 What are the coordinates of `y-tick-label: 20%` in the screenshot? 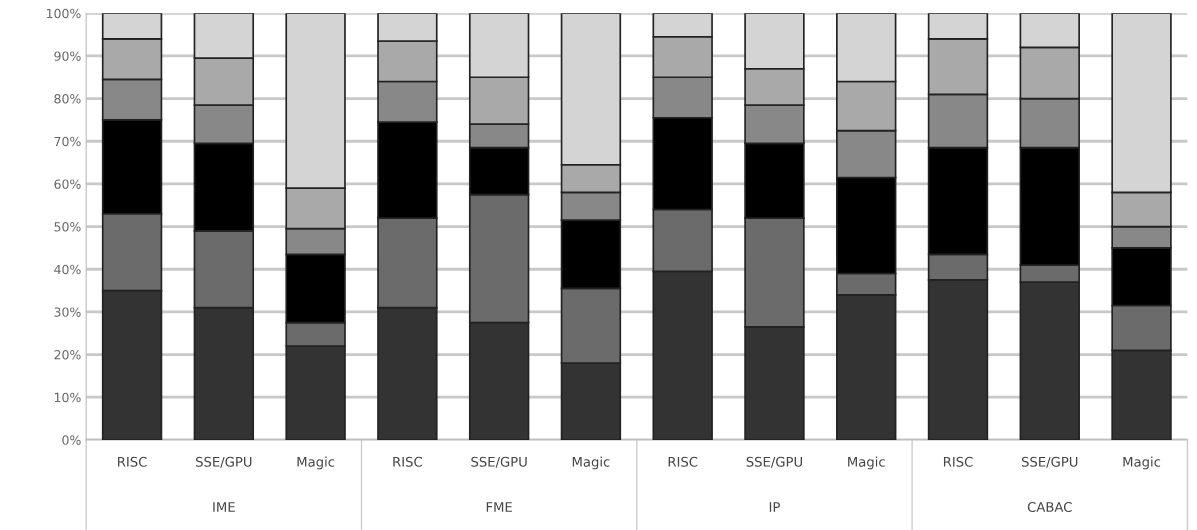 It's located at (67, 355).